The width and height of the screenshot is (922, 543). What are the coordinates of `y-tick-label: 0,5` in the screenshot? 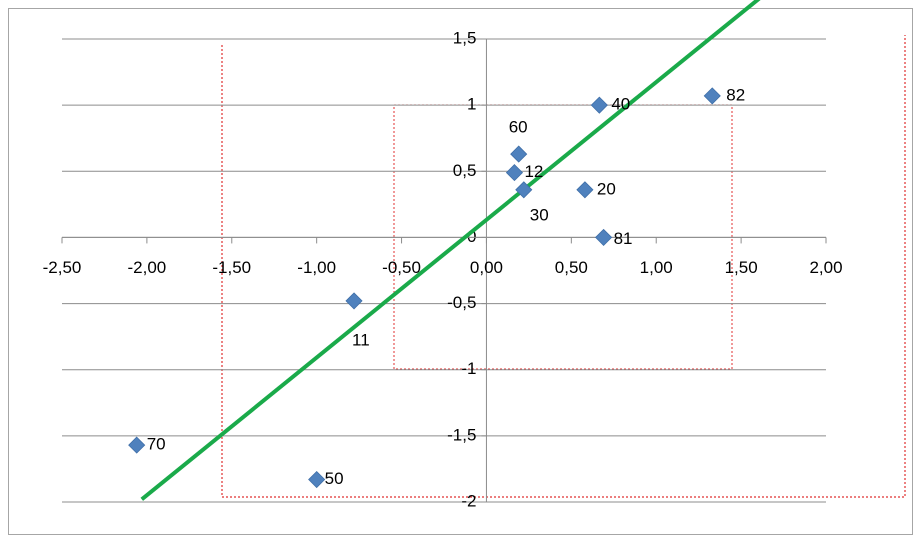 It's located at (465, 170).